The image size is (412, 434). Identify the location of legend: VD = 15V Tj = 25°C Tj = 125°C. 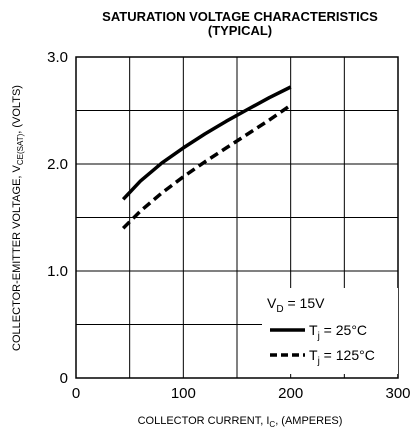
(330, 331).